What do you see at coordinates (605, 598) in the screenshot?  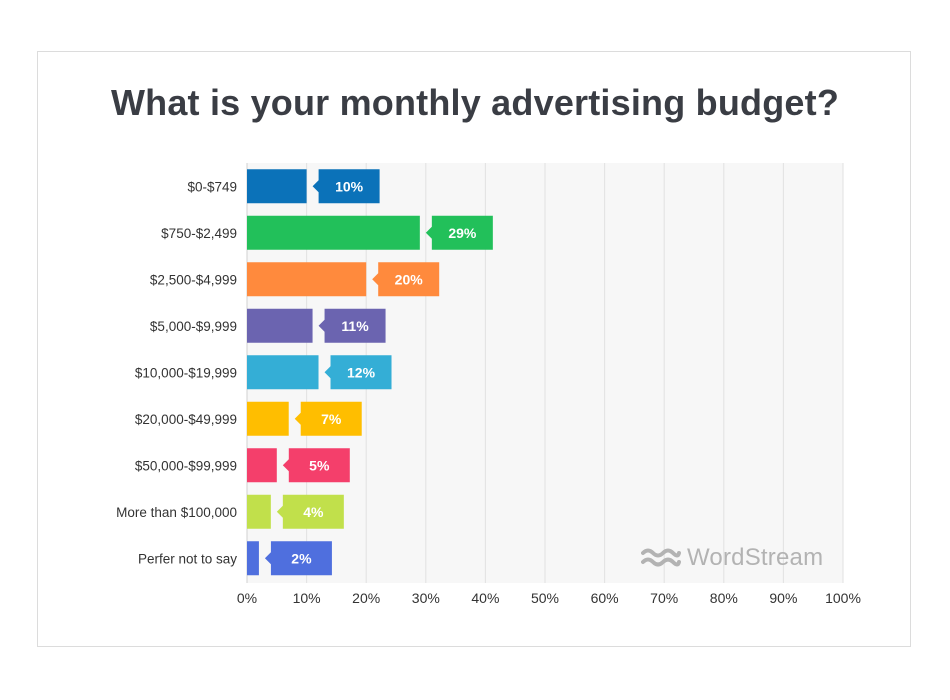 I see `x-tick-label: 60%` at bounding box center [605, 598].